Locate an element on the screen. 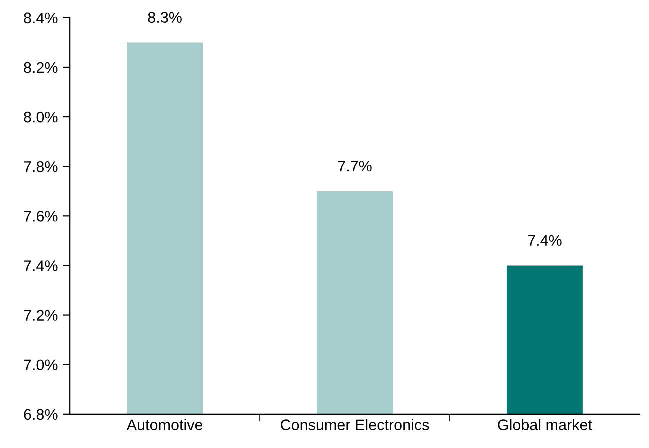  y-tick-label: 8.0% is located at coordinates (41, 117).